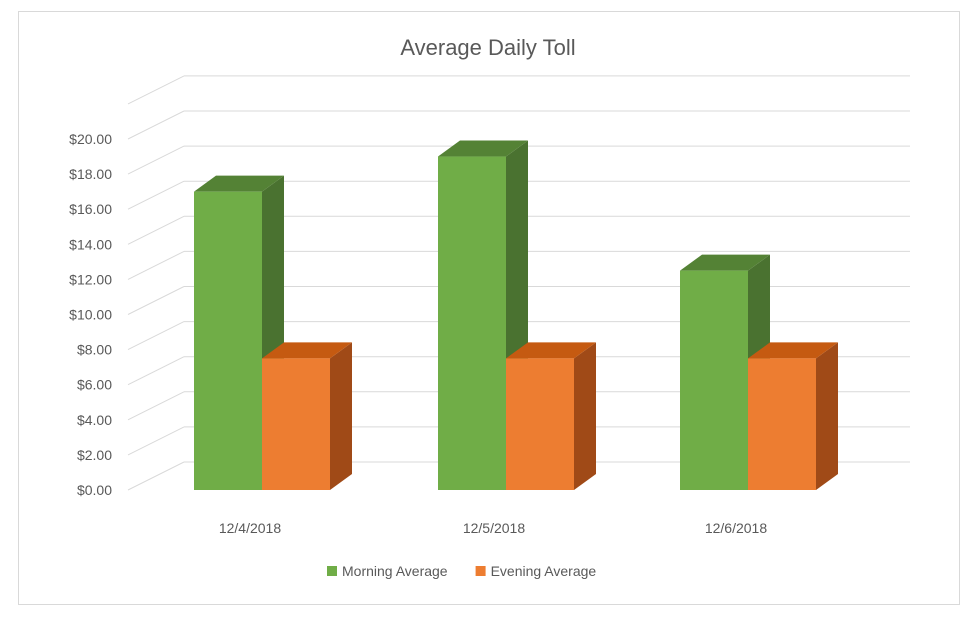 This screenshot has height=623, width=975. What do you see at coordinates (90, 244) in the screenshot?
I see `y-tick-label: $14.00` at bounding box center [90, 244].